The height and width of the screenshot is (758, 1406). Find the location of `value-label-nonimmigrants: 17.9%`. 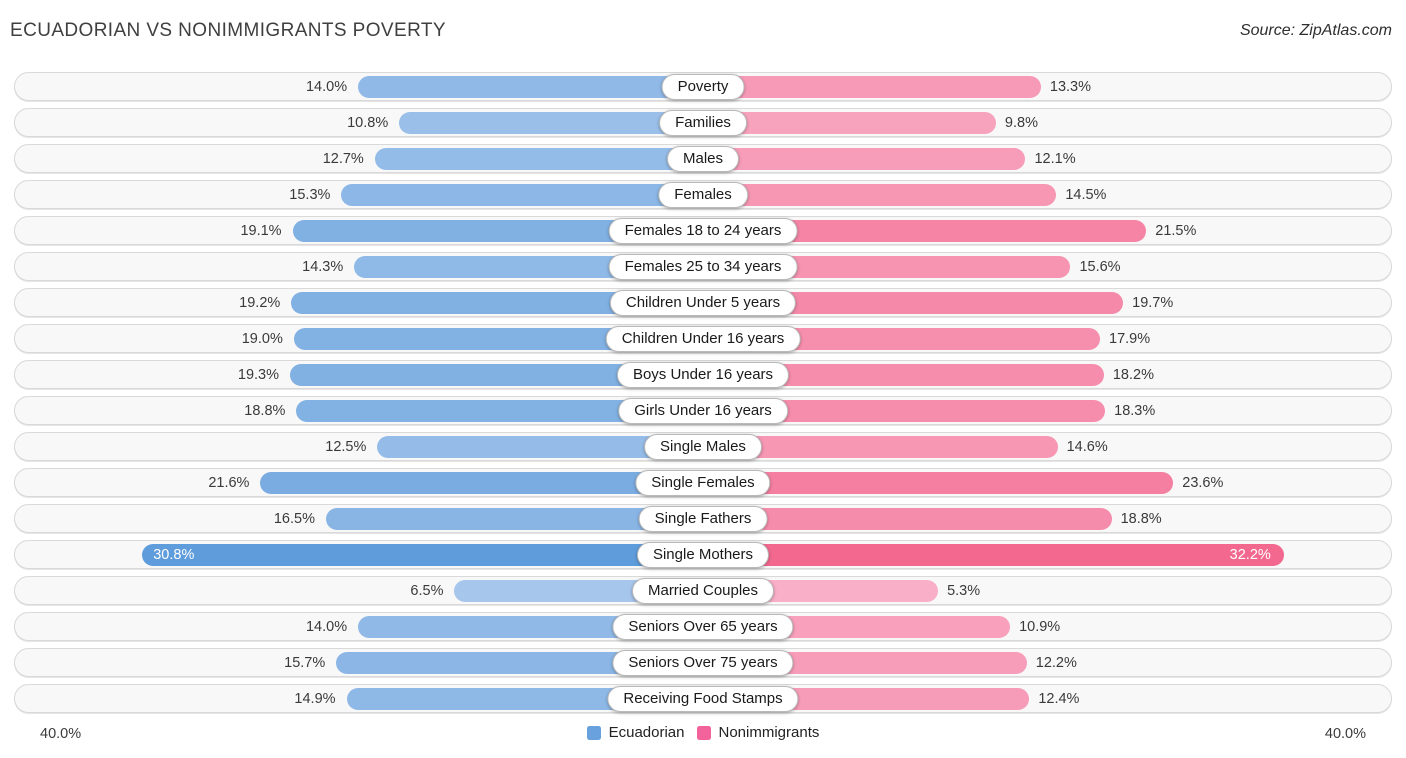

value-label-nonimmigrants: 17.9% is located at coordinates (1130, 338).